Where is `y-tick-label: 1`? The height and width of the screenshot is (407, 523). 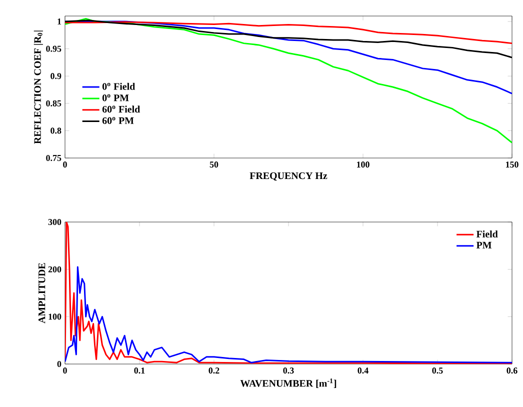
y-tick-label: 1 is located at coordinates (60, 21).